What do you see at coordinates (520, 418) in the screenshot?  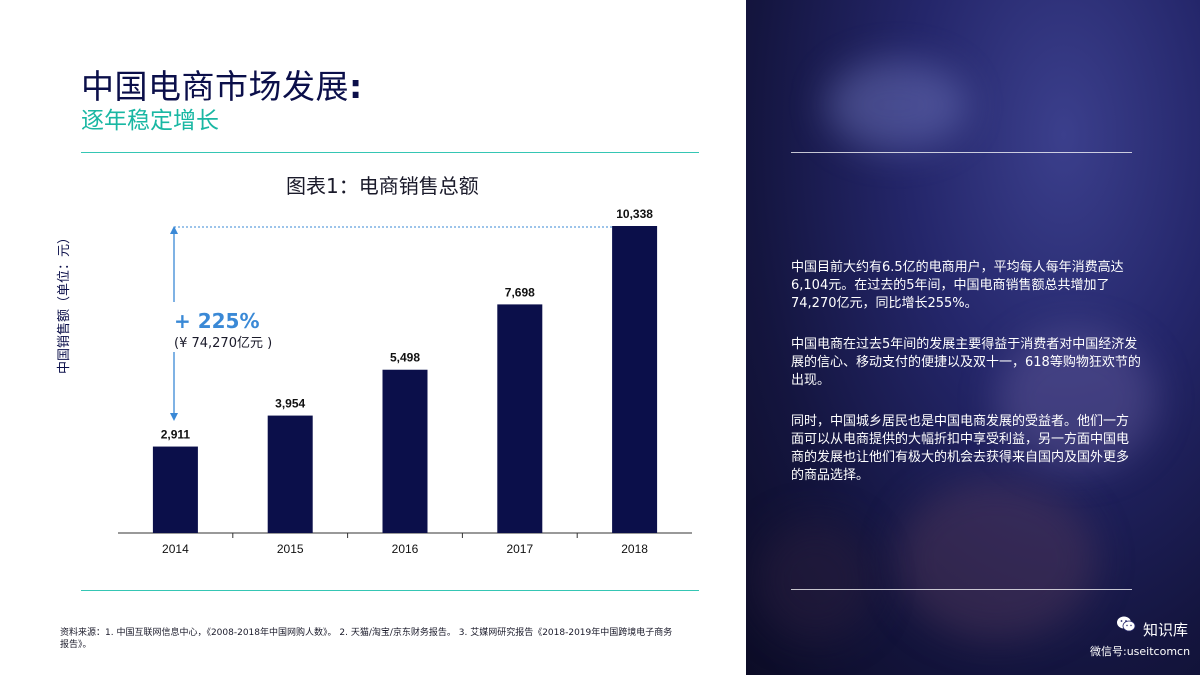 I see `bar-2017` at bounding box center [520, 418].